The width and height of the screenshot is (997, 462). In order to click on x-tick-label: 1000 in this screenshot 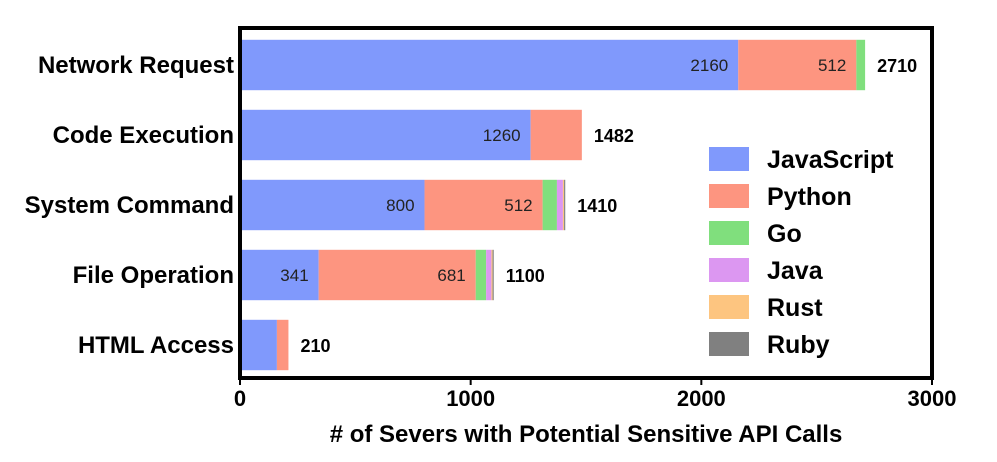, I will do `click(470, 398)`.